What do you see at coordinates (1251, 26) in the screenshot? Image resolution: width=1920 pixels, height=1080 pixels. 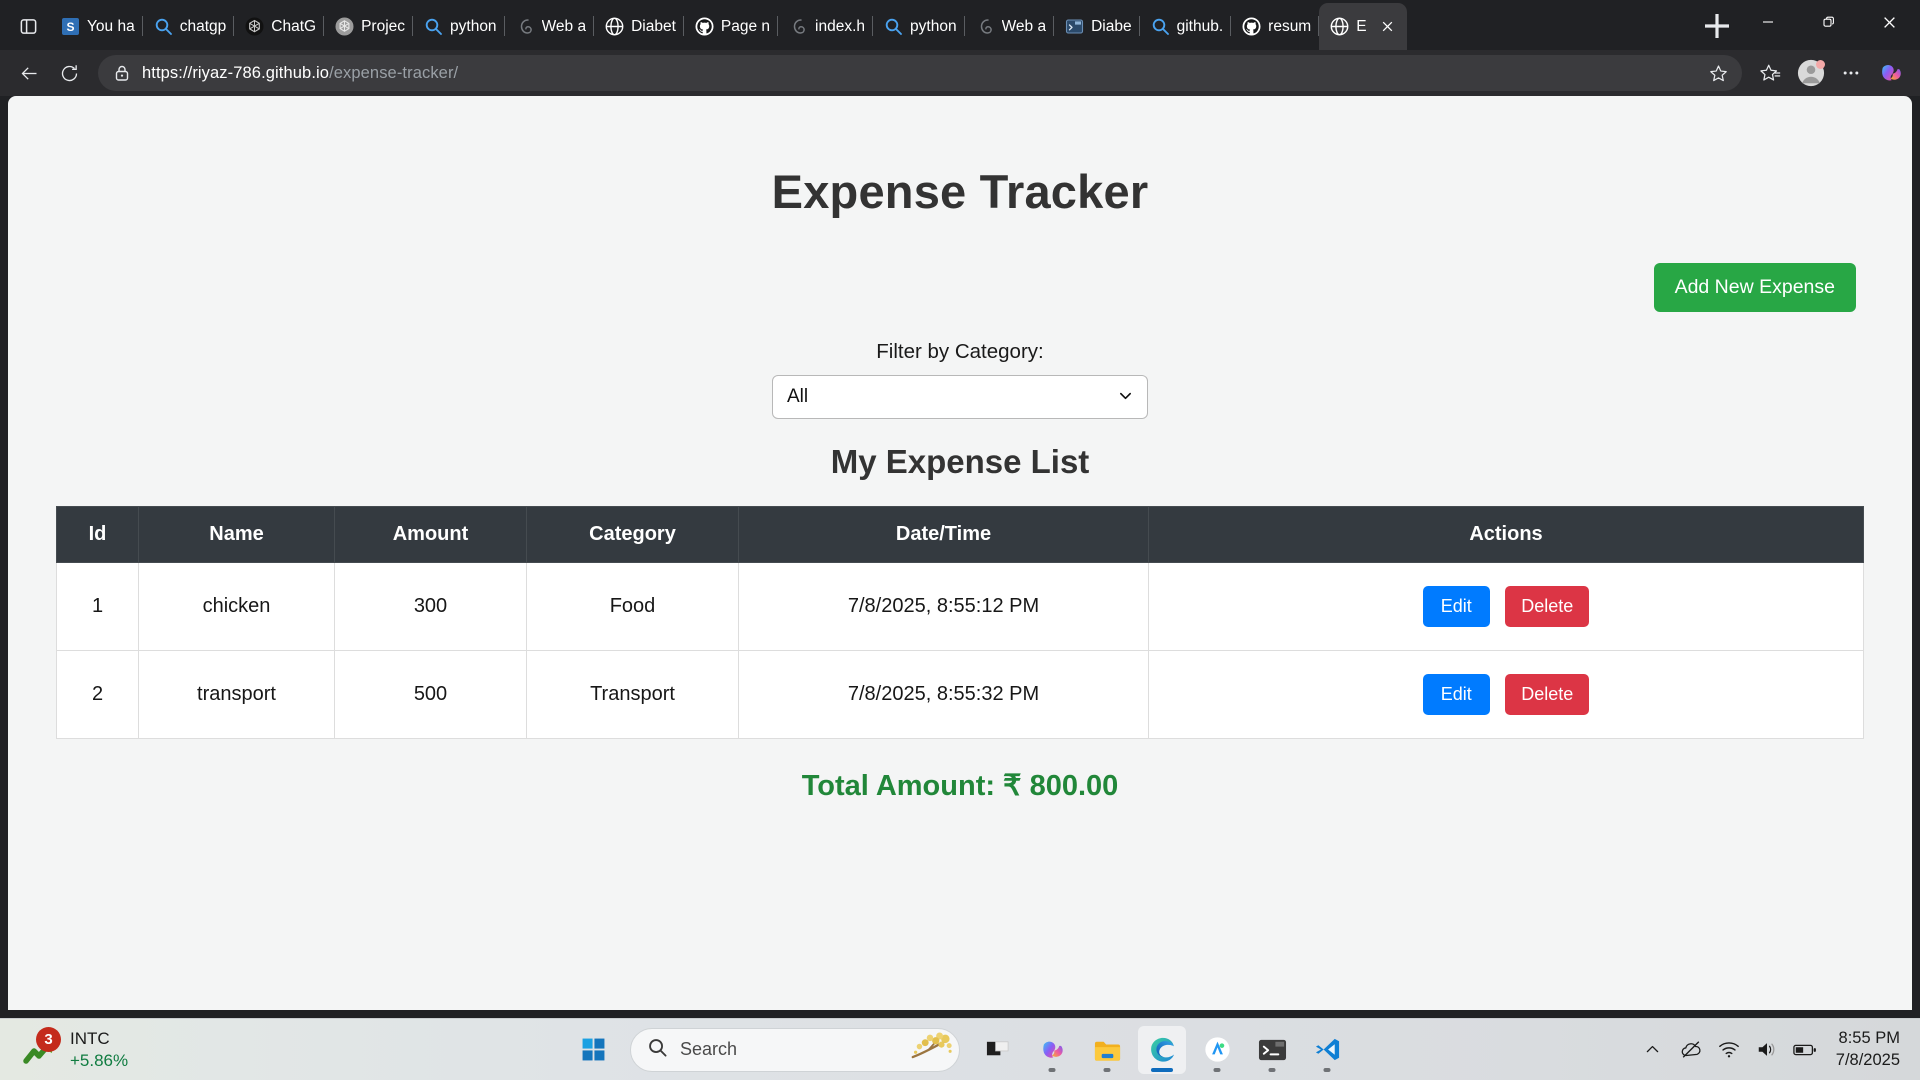 I see `github-icon` at bounding box center [1251, 26].